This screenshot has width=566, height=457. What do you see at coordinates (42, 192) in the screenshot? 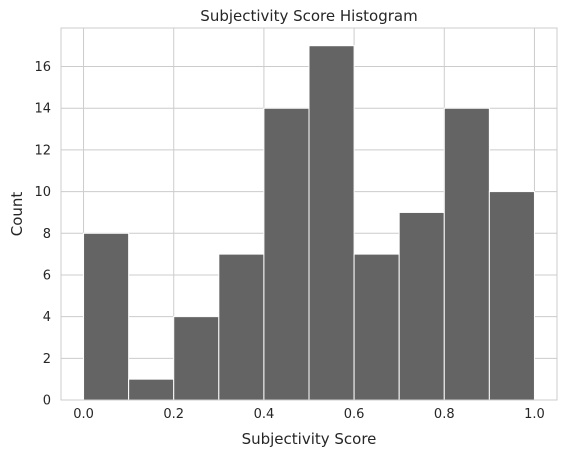
I see `y-tick-label: 10` at bounding box center [42, 192].